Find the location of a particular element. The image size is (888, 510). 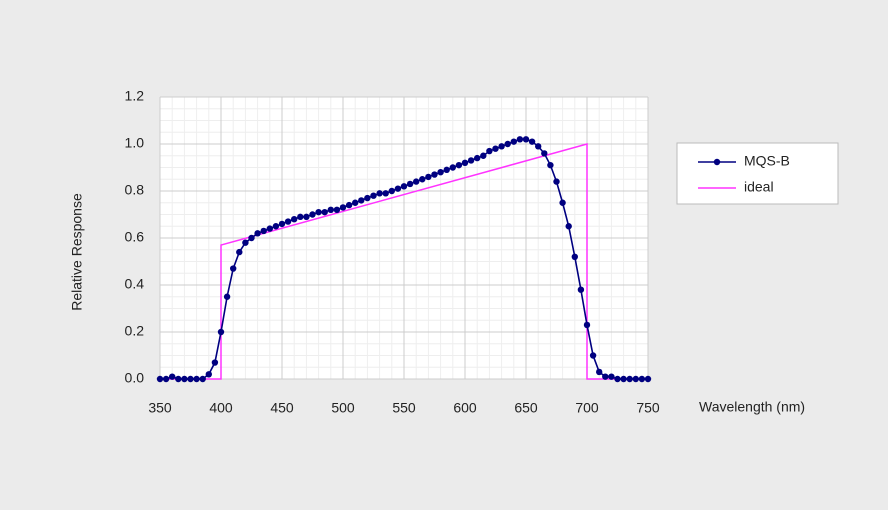

x-tick-label: 350 is located at coordinates (160, 408).